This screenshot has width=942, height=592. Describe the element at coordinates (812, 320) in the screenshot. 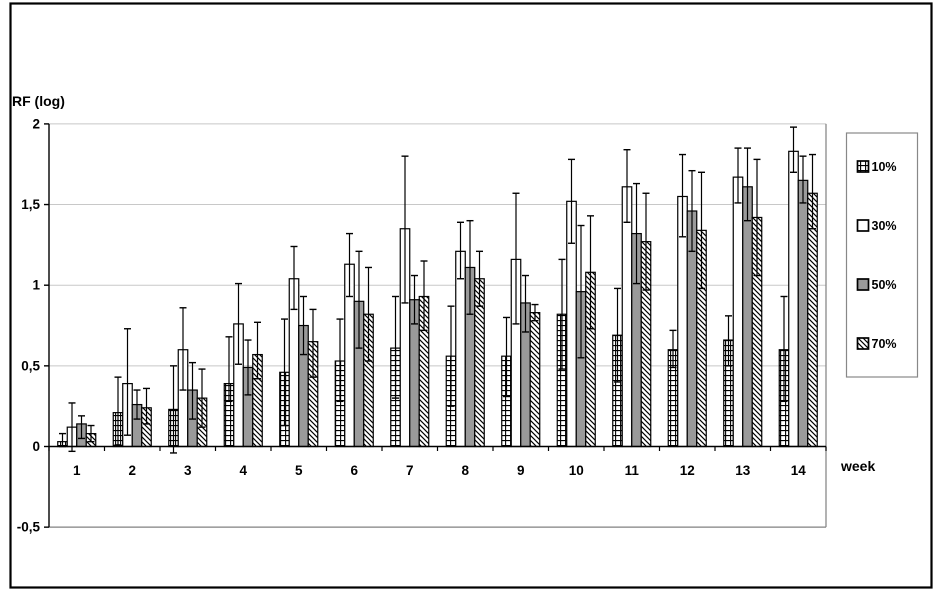

I see `bar-week14-70%` at that location.